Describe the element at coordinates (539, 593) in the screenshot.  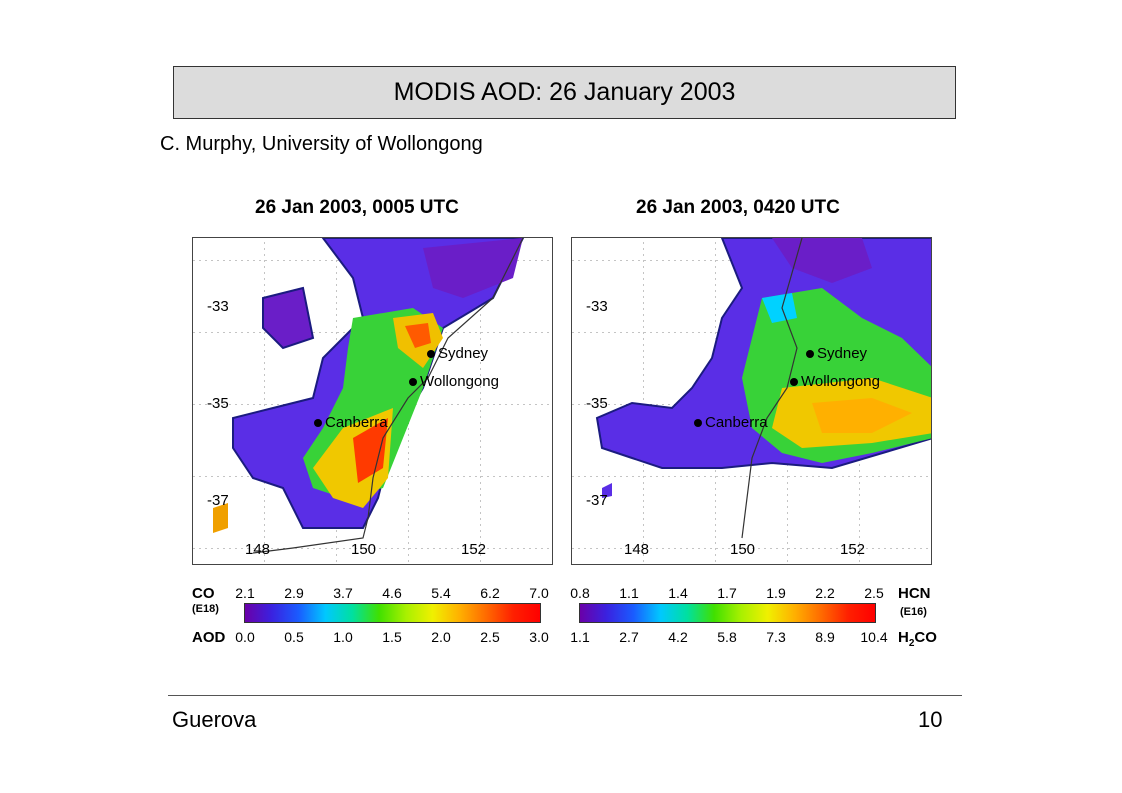
I see `tick-label: 7.0` at that location.